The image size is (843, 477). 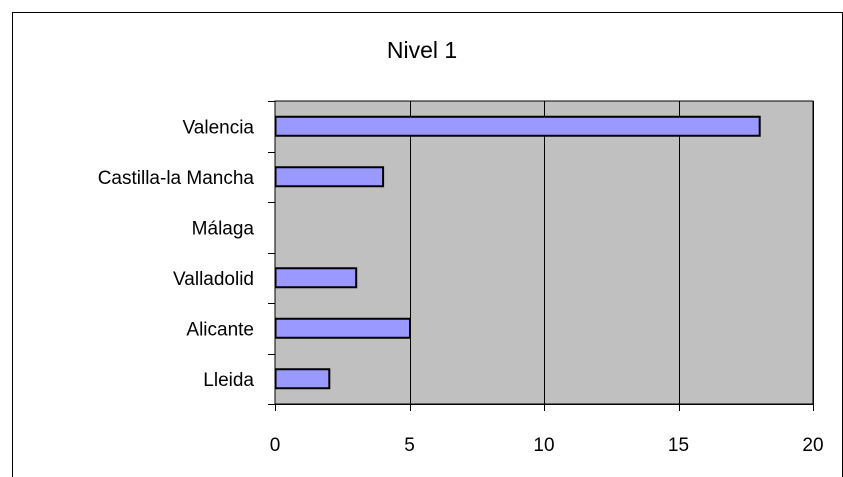 I want to click on category-label: Alicante, so click(x=220, y=329).